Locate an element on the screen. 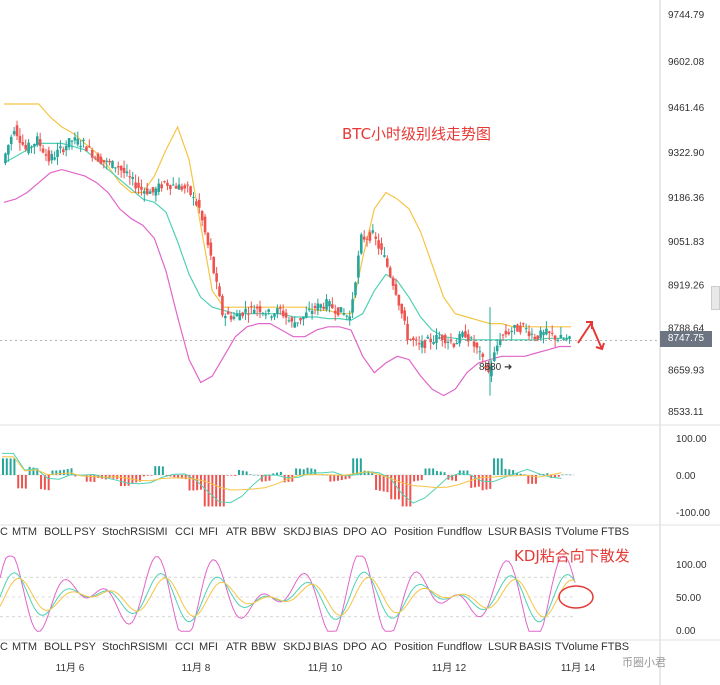  macd-tick-label: 100.00 is located at coordinates (691, 439).